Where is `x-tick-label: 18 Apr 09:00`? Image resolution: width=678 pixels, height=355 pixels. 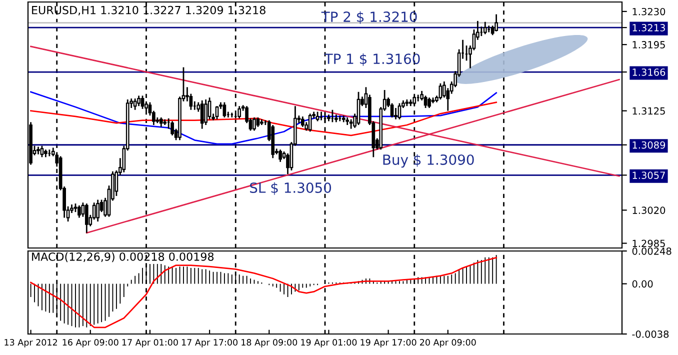 x-tick-label: 18 Apr 09:00 is located at coordinates (270, 343).